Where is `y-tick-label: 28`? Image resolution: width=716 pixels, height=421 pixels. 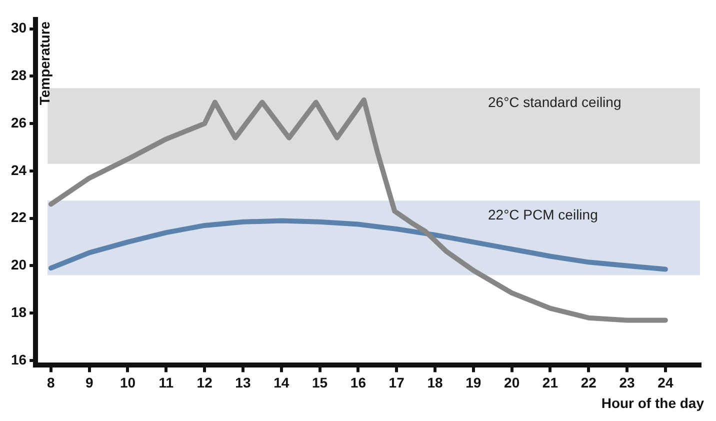 y-tick-label: 28 is located at coordinates (18, 75).